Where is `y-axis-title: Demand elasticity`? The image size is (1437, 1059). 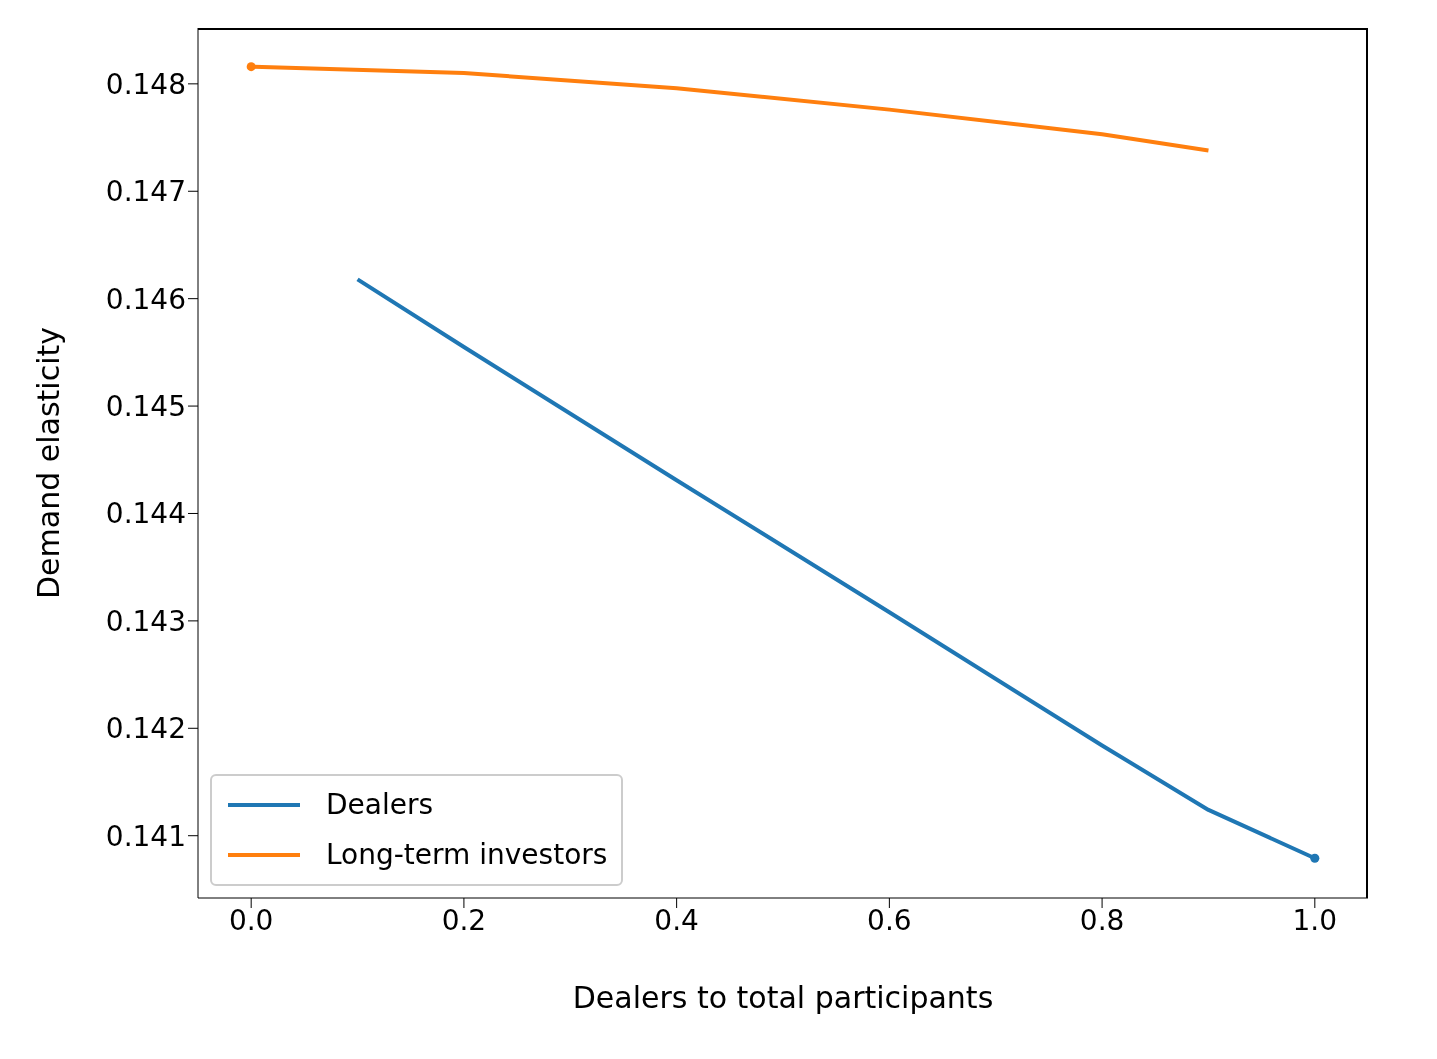
y-axis-title: Demand elasticity is located at coordinates (48, 463).